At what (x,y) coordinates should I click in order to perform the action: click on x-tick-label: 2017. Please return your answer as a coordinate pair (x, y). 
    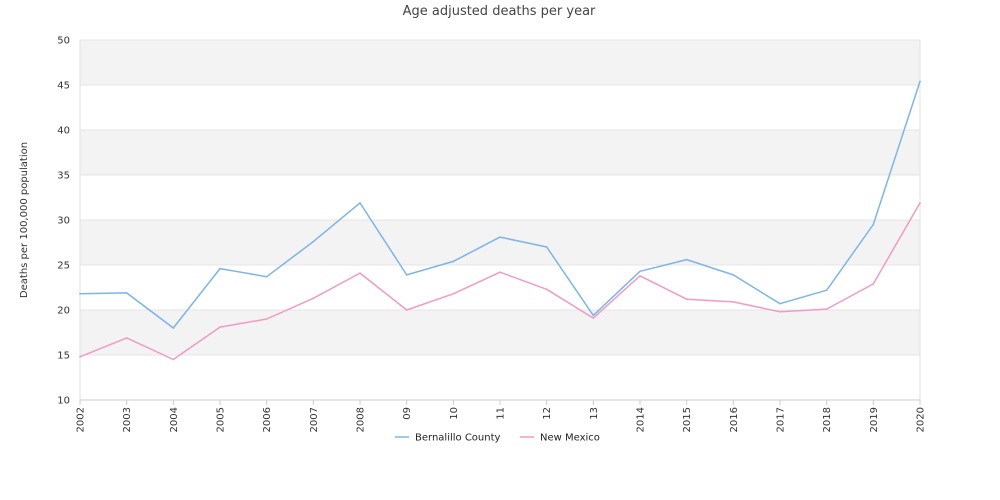
    Looking at the image, I should click on (781, 419).